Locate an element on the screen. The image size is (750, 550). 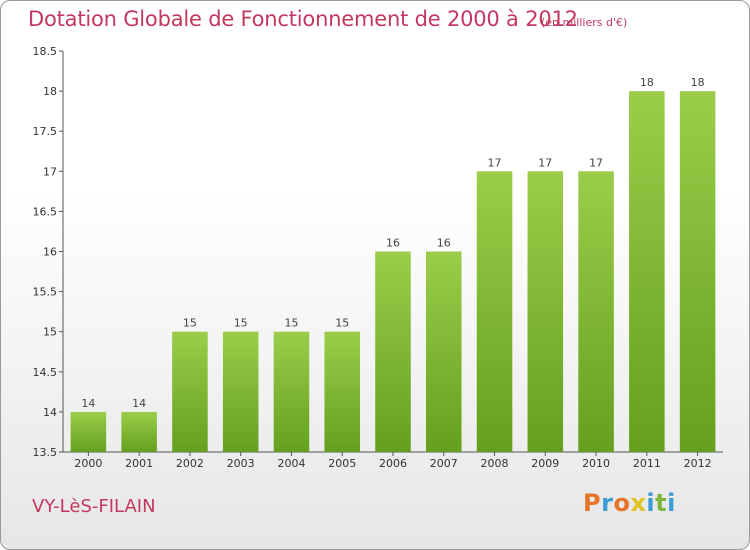
y-tick-label: 18.5 is located at coordinates (45, 51).